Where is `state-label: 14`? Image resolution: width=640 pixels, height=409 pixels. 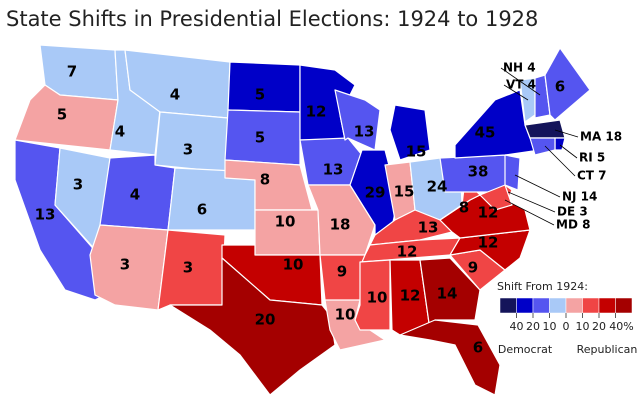
state-label: 14 is located at coordinates (447, 294).